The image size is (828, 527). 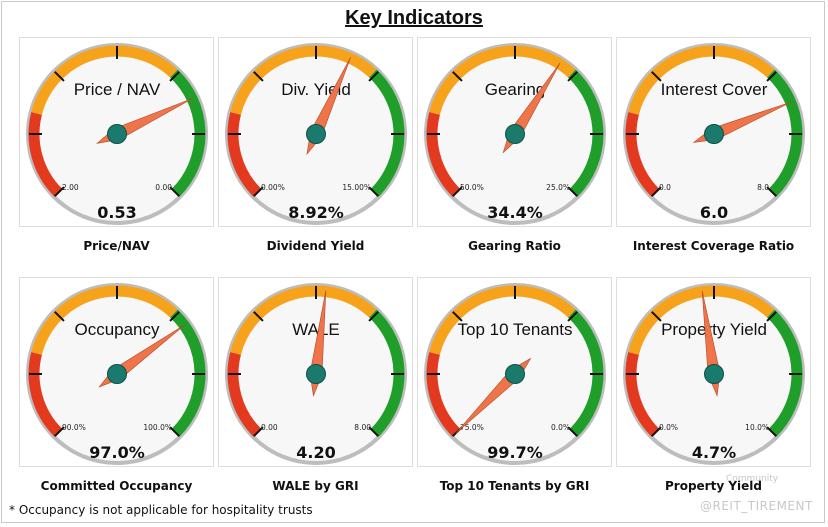 What do you see at coordinates (315, 246) in the screenshot?
I see `gauge-caption: Dividend Yield` at bounding box center [315, 246].